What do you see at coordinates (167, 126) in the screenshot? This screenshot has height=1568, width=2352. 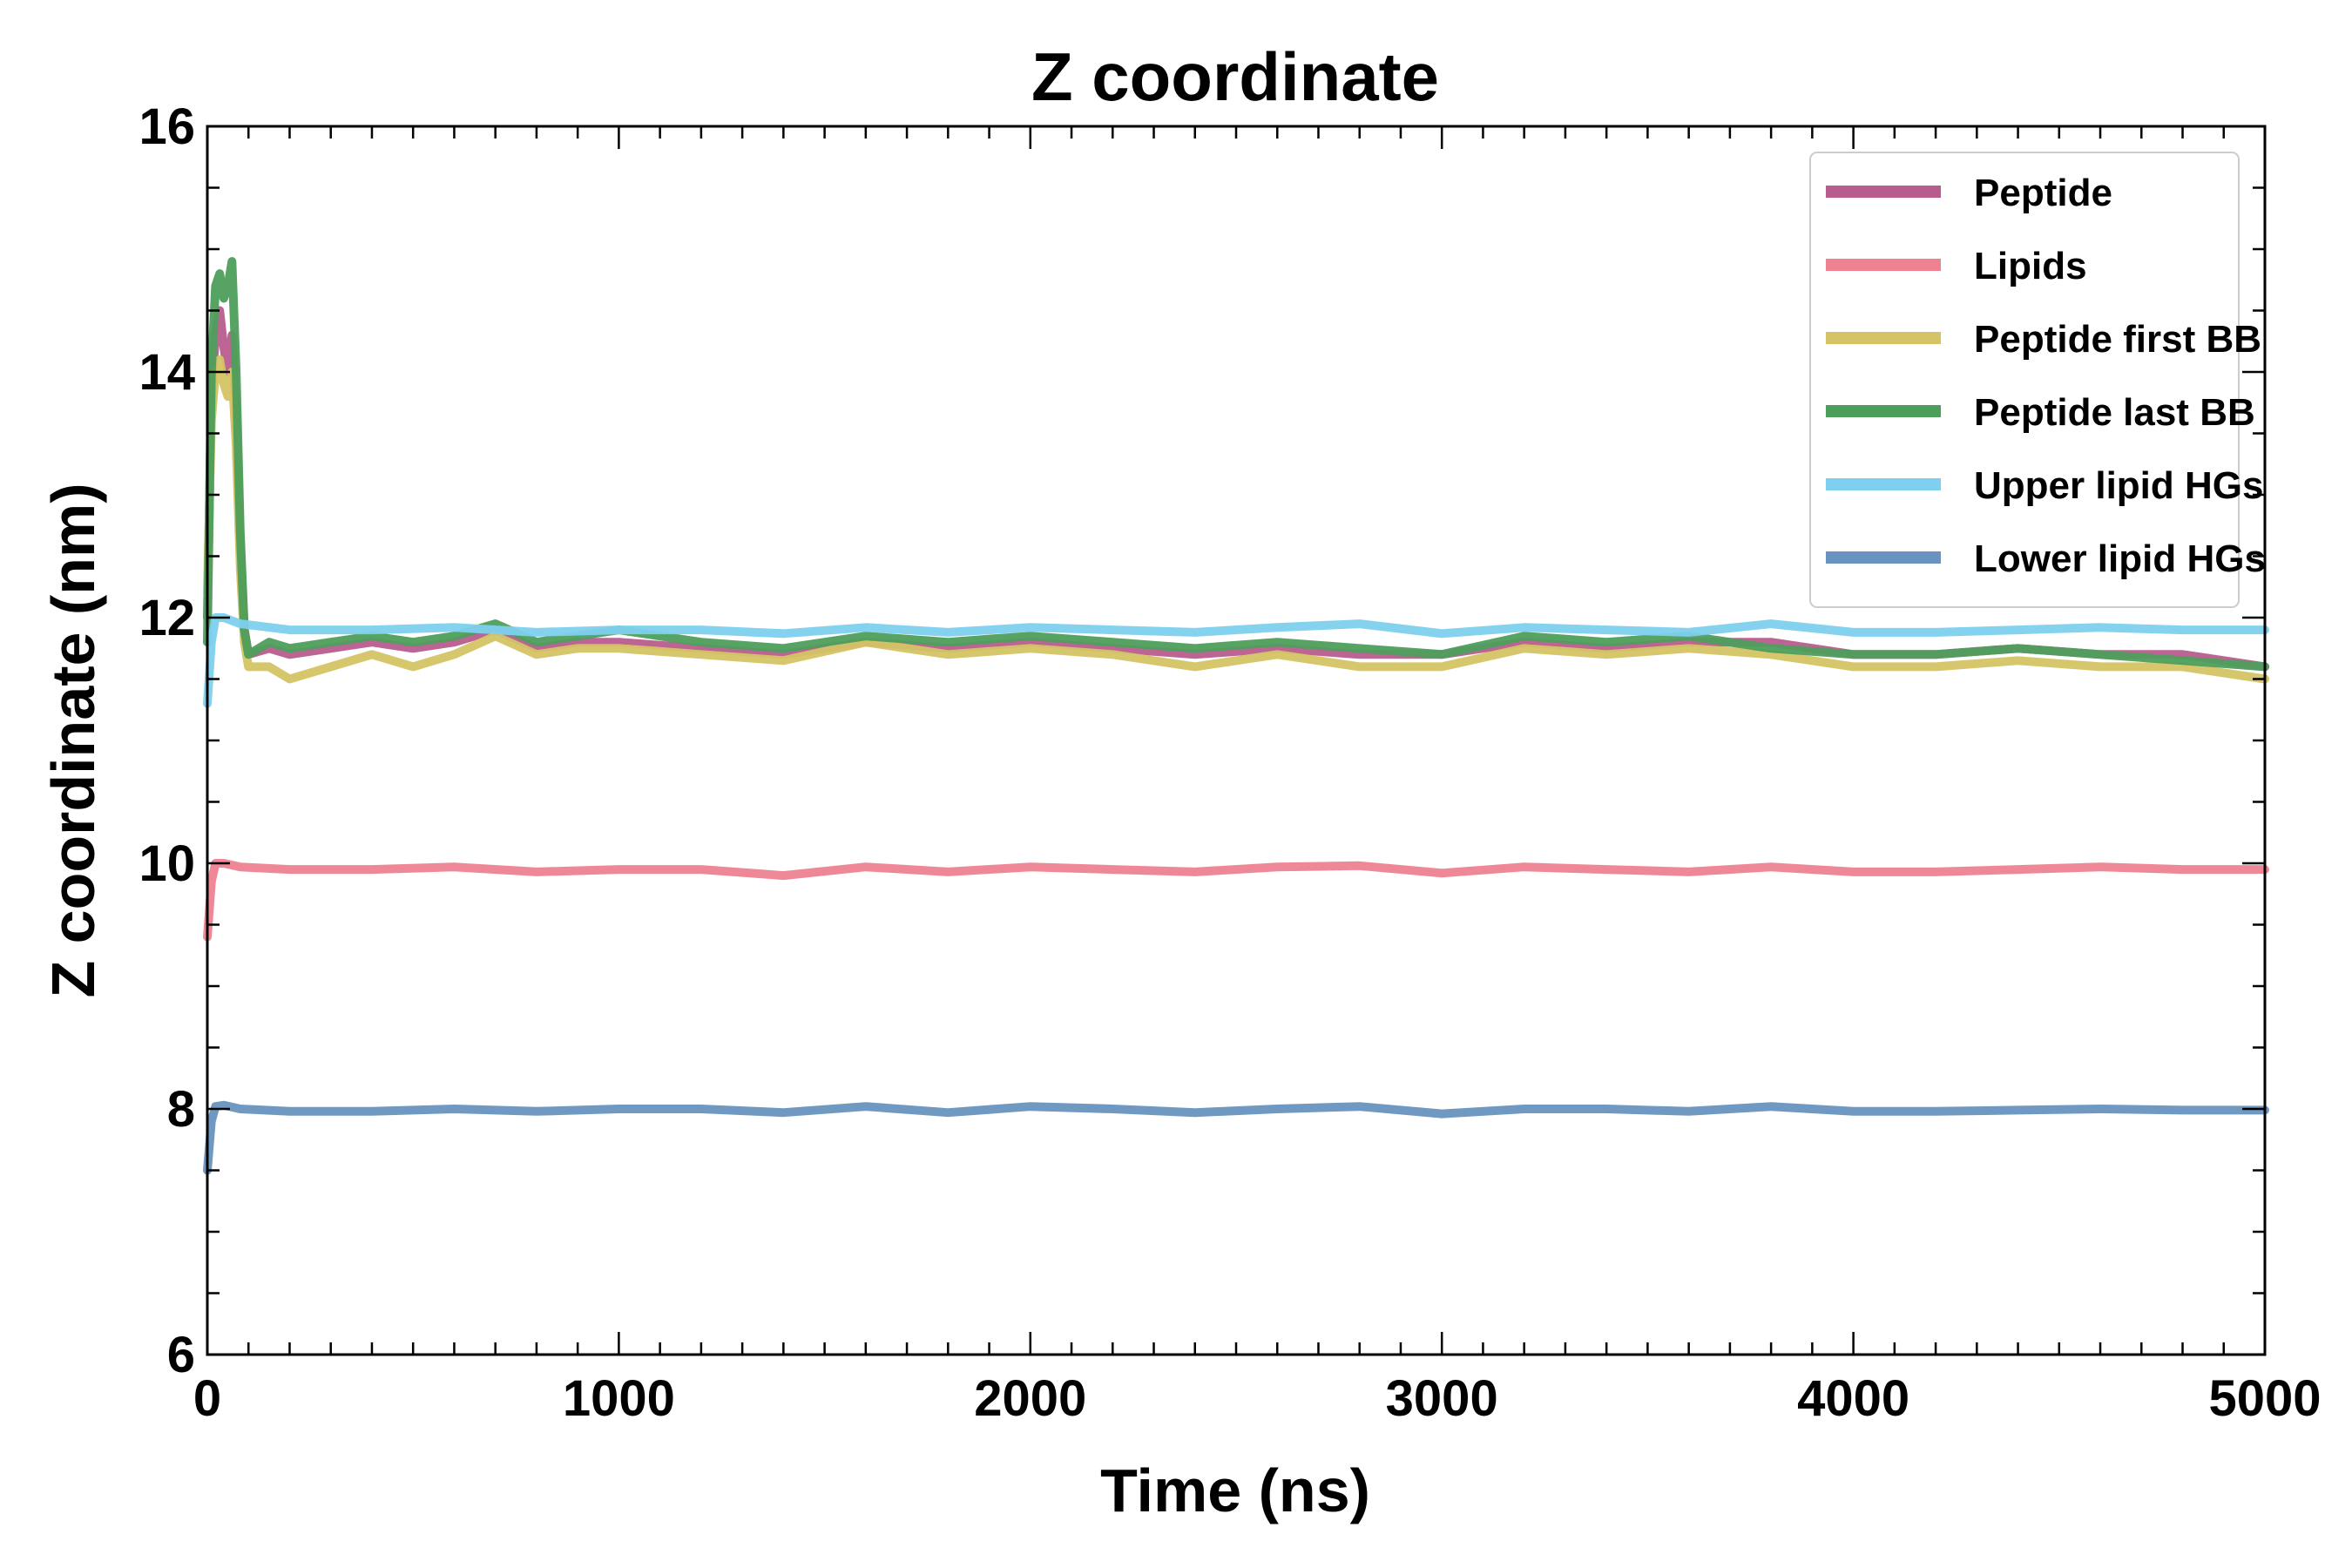 I see `y-tick-label-5: 16` at bounding box center [167, 126].